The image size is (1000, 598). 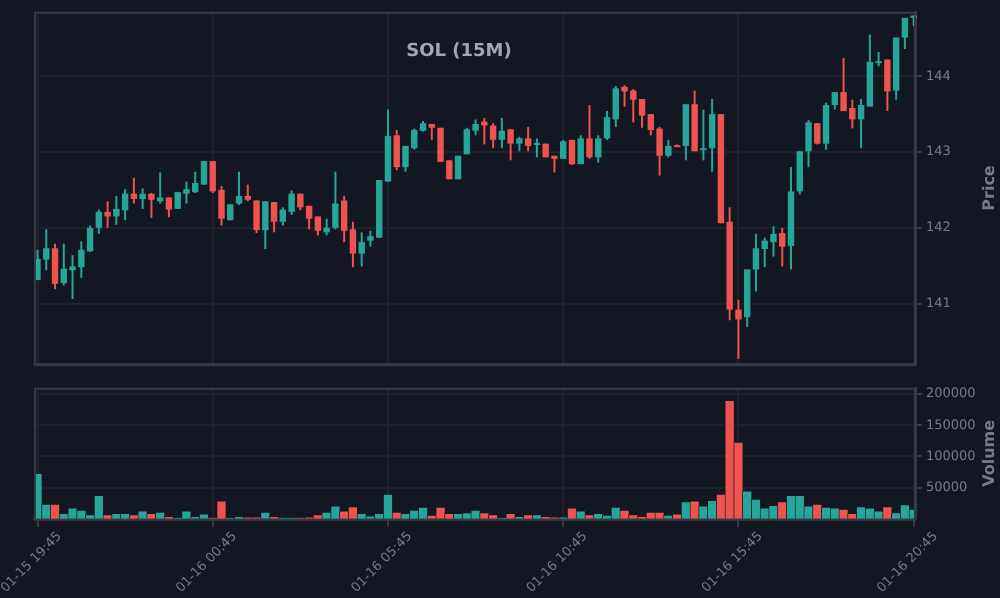 What do you see at coordinates (459, 52) in the screenshot?
I see `text: SOL (15M)` at bounding box center [459, 52].